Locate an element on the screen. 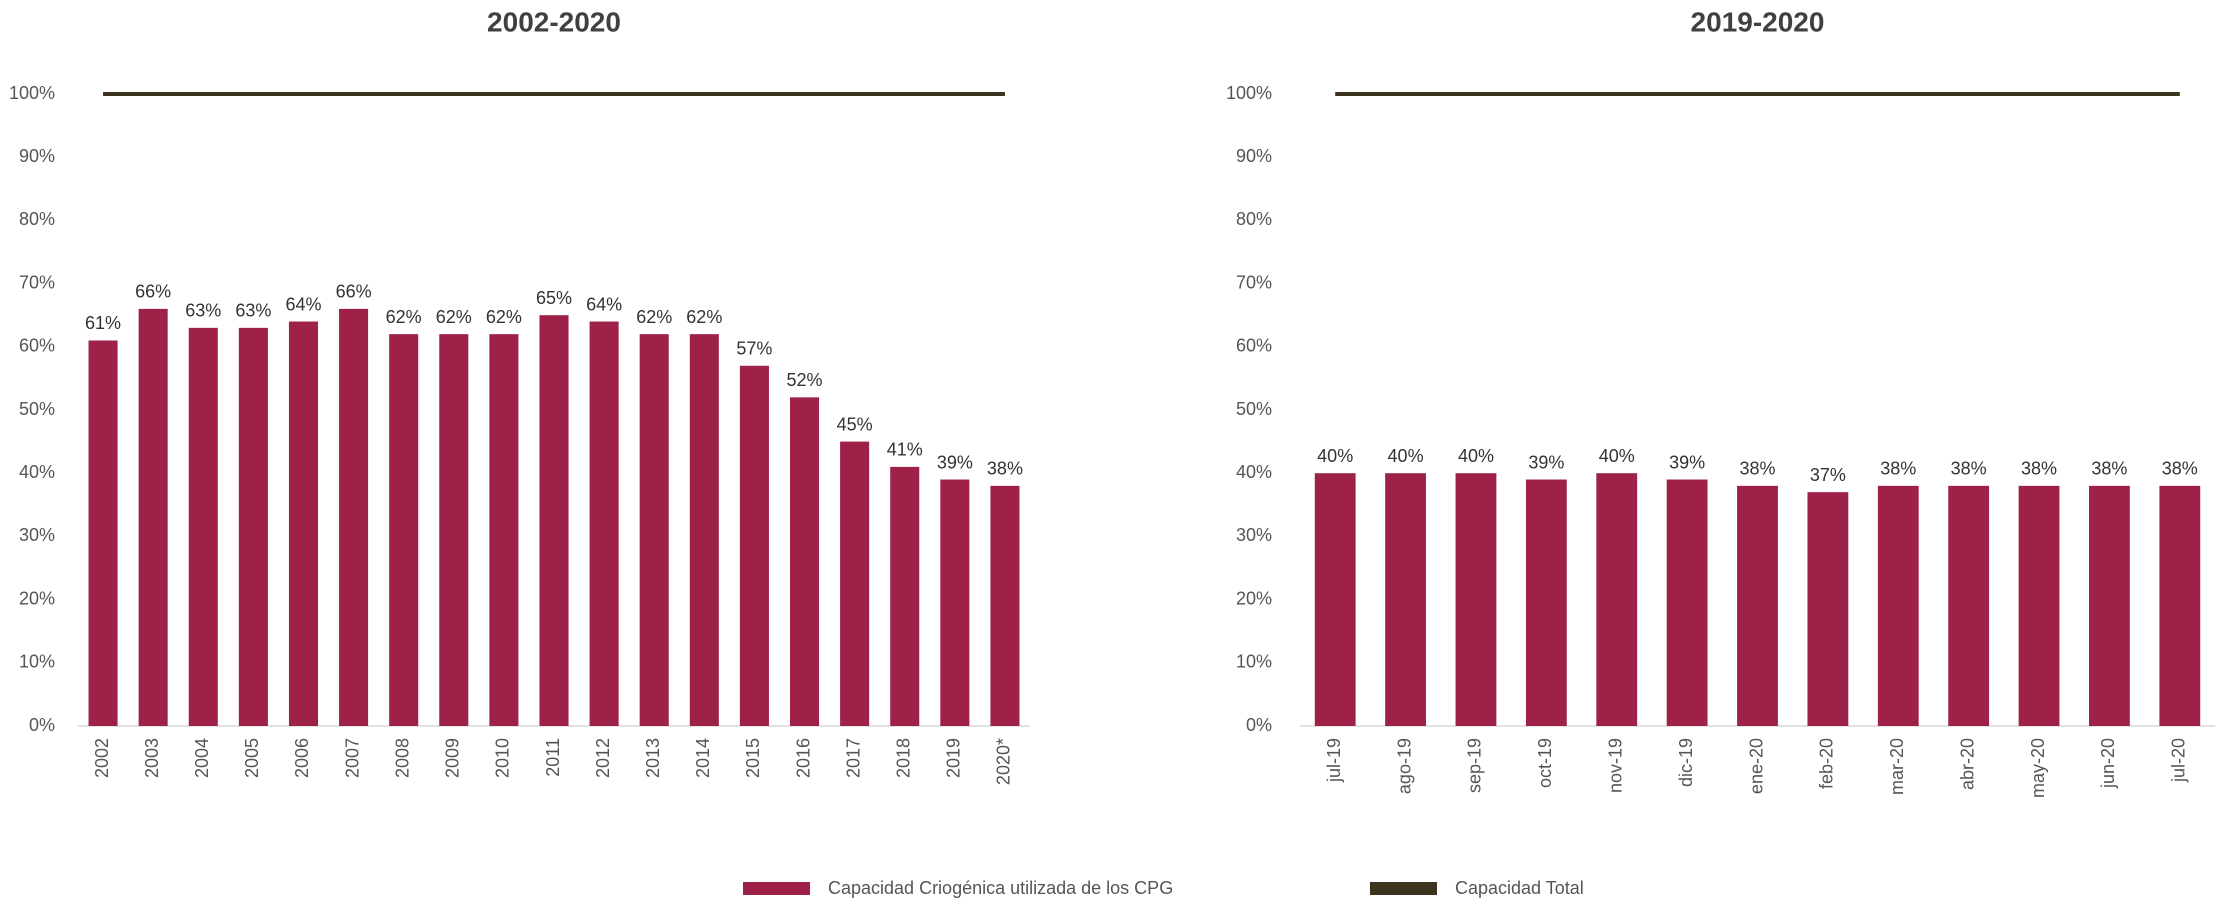 The height and width of the screenshot is (899, 2227). x-tick-label: 2004 is located at coordinates (202, 758).